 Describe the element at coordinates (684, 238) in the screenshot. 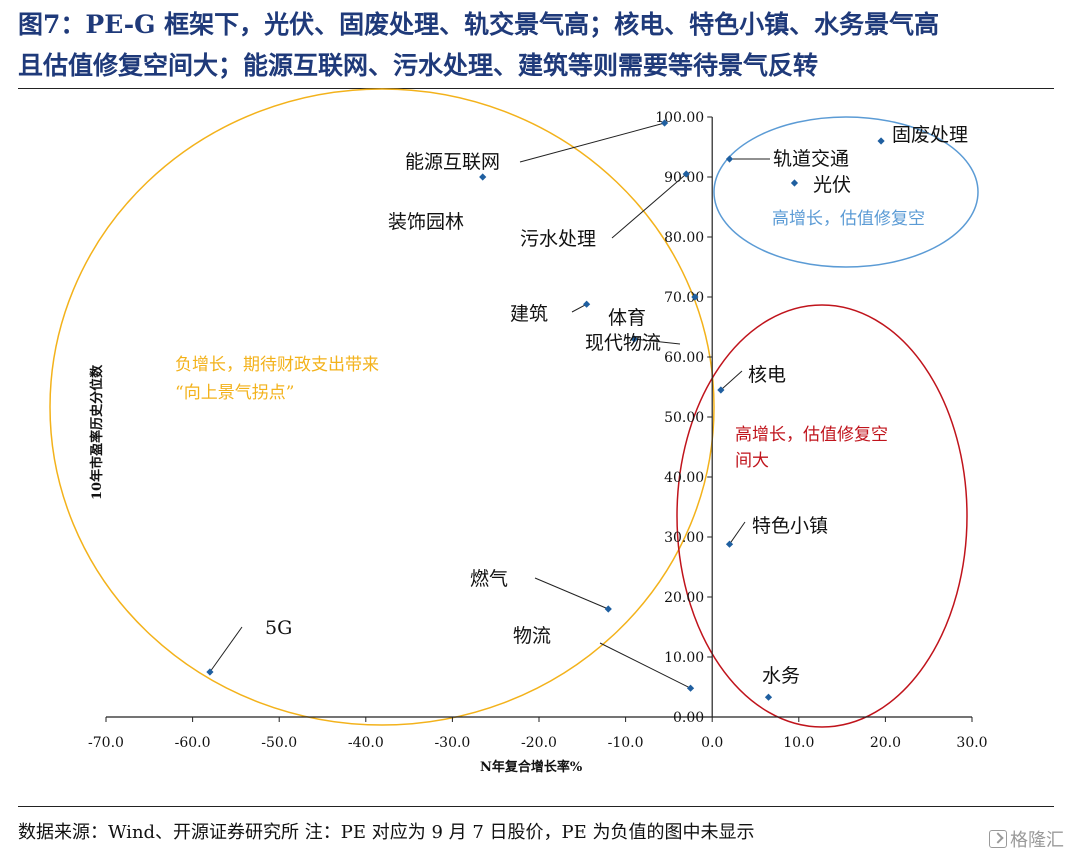

I see `y-tick-label: 80.00` at that location.